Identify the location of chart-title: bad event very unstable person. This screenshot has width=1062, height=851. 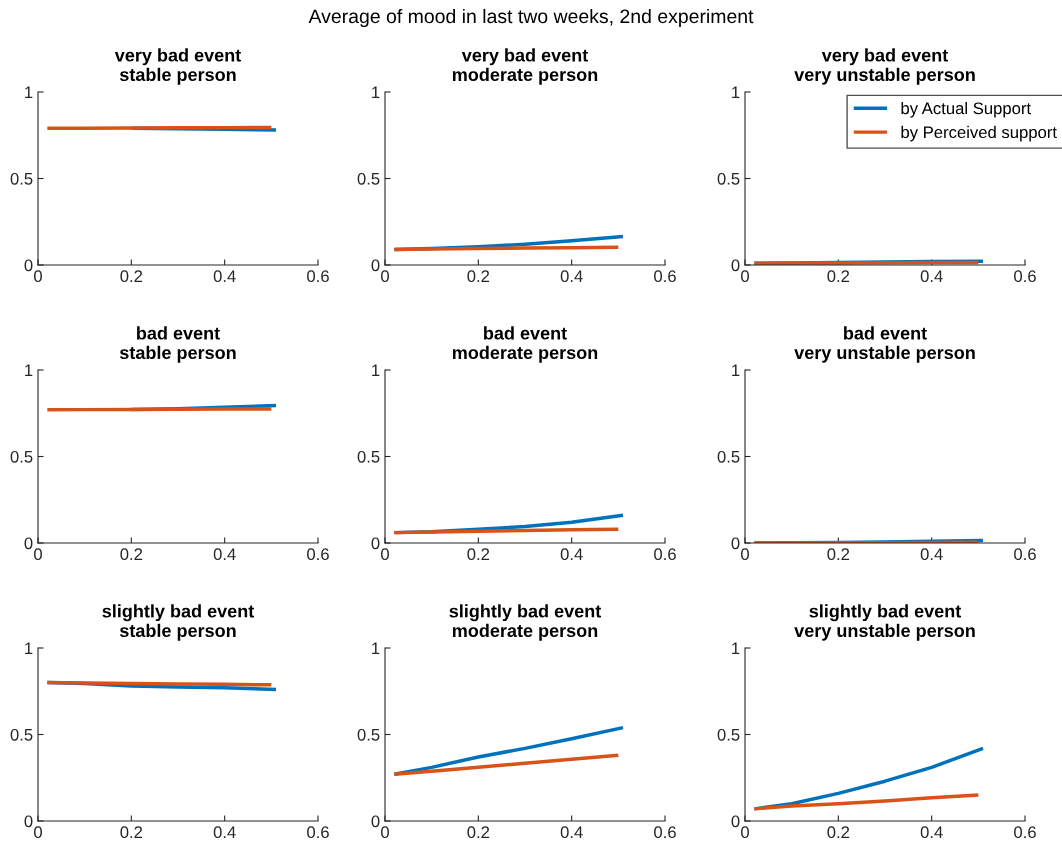
(884, 344).